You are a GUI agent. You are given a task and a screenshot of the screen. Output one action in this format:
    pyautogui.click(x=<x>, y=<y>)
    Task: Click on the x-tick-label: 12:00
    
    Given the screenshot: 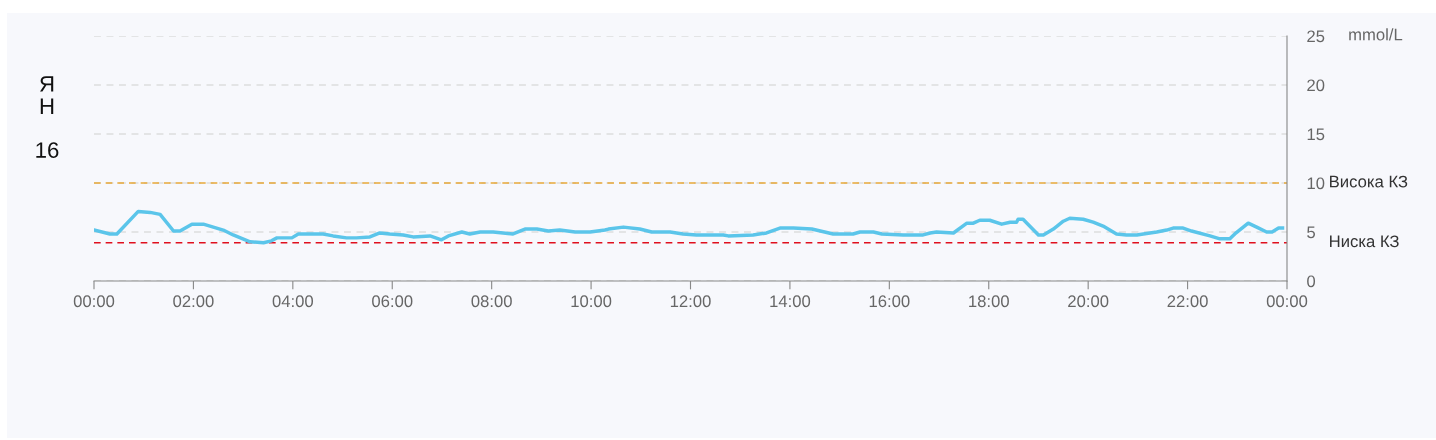 What is the action you would take?
    pyautogui.click(x=690, y=301)
    